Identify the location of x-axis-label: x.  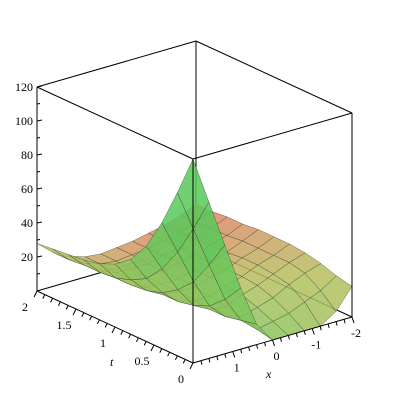
(268, 374).